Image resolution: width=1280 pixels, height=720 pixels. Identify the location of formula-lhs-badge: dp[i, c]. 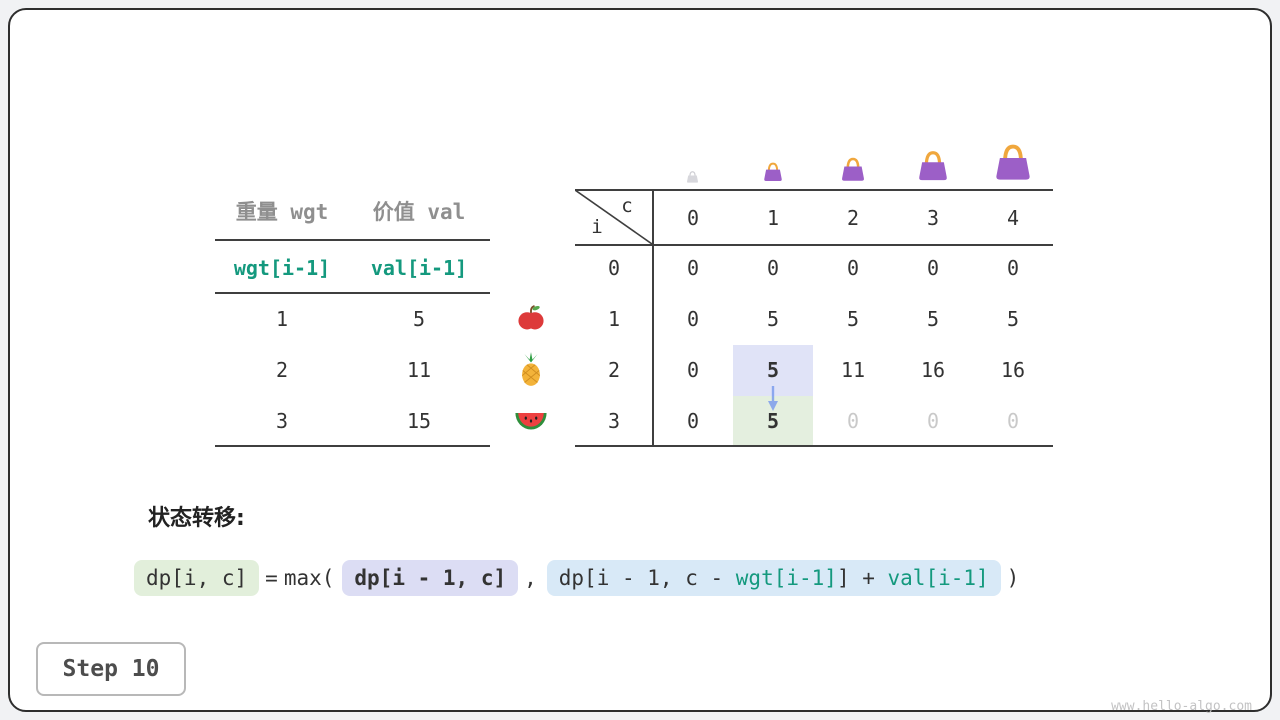
(197, 578).